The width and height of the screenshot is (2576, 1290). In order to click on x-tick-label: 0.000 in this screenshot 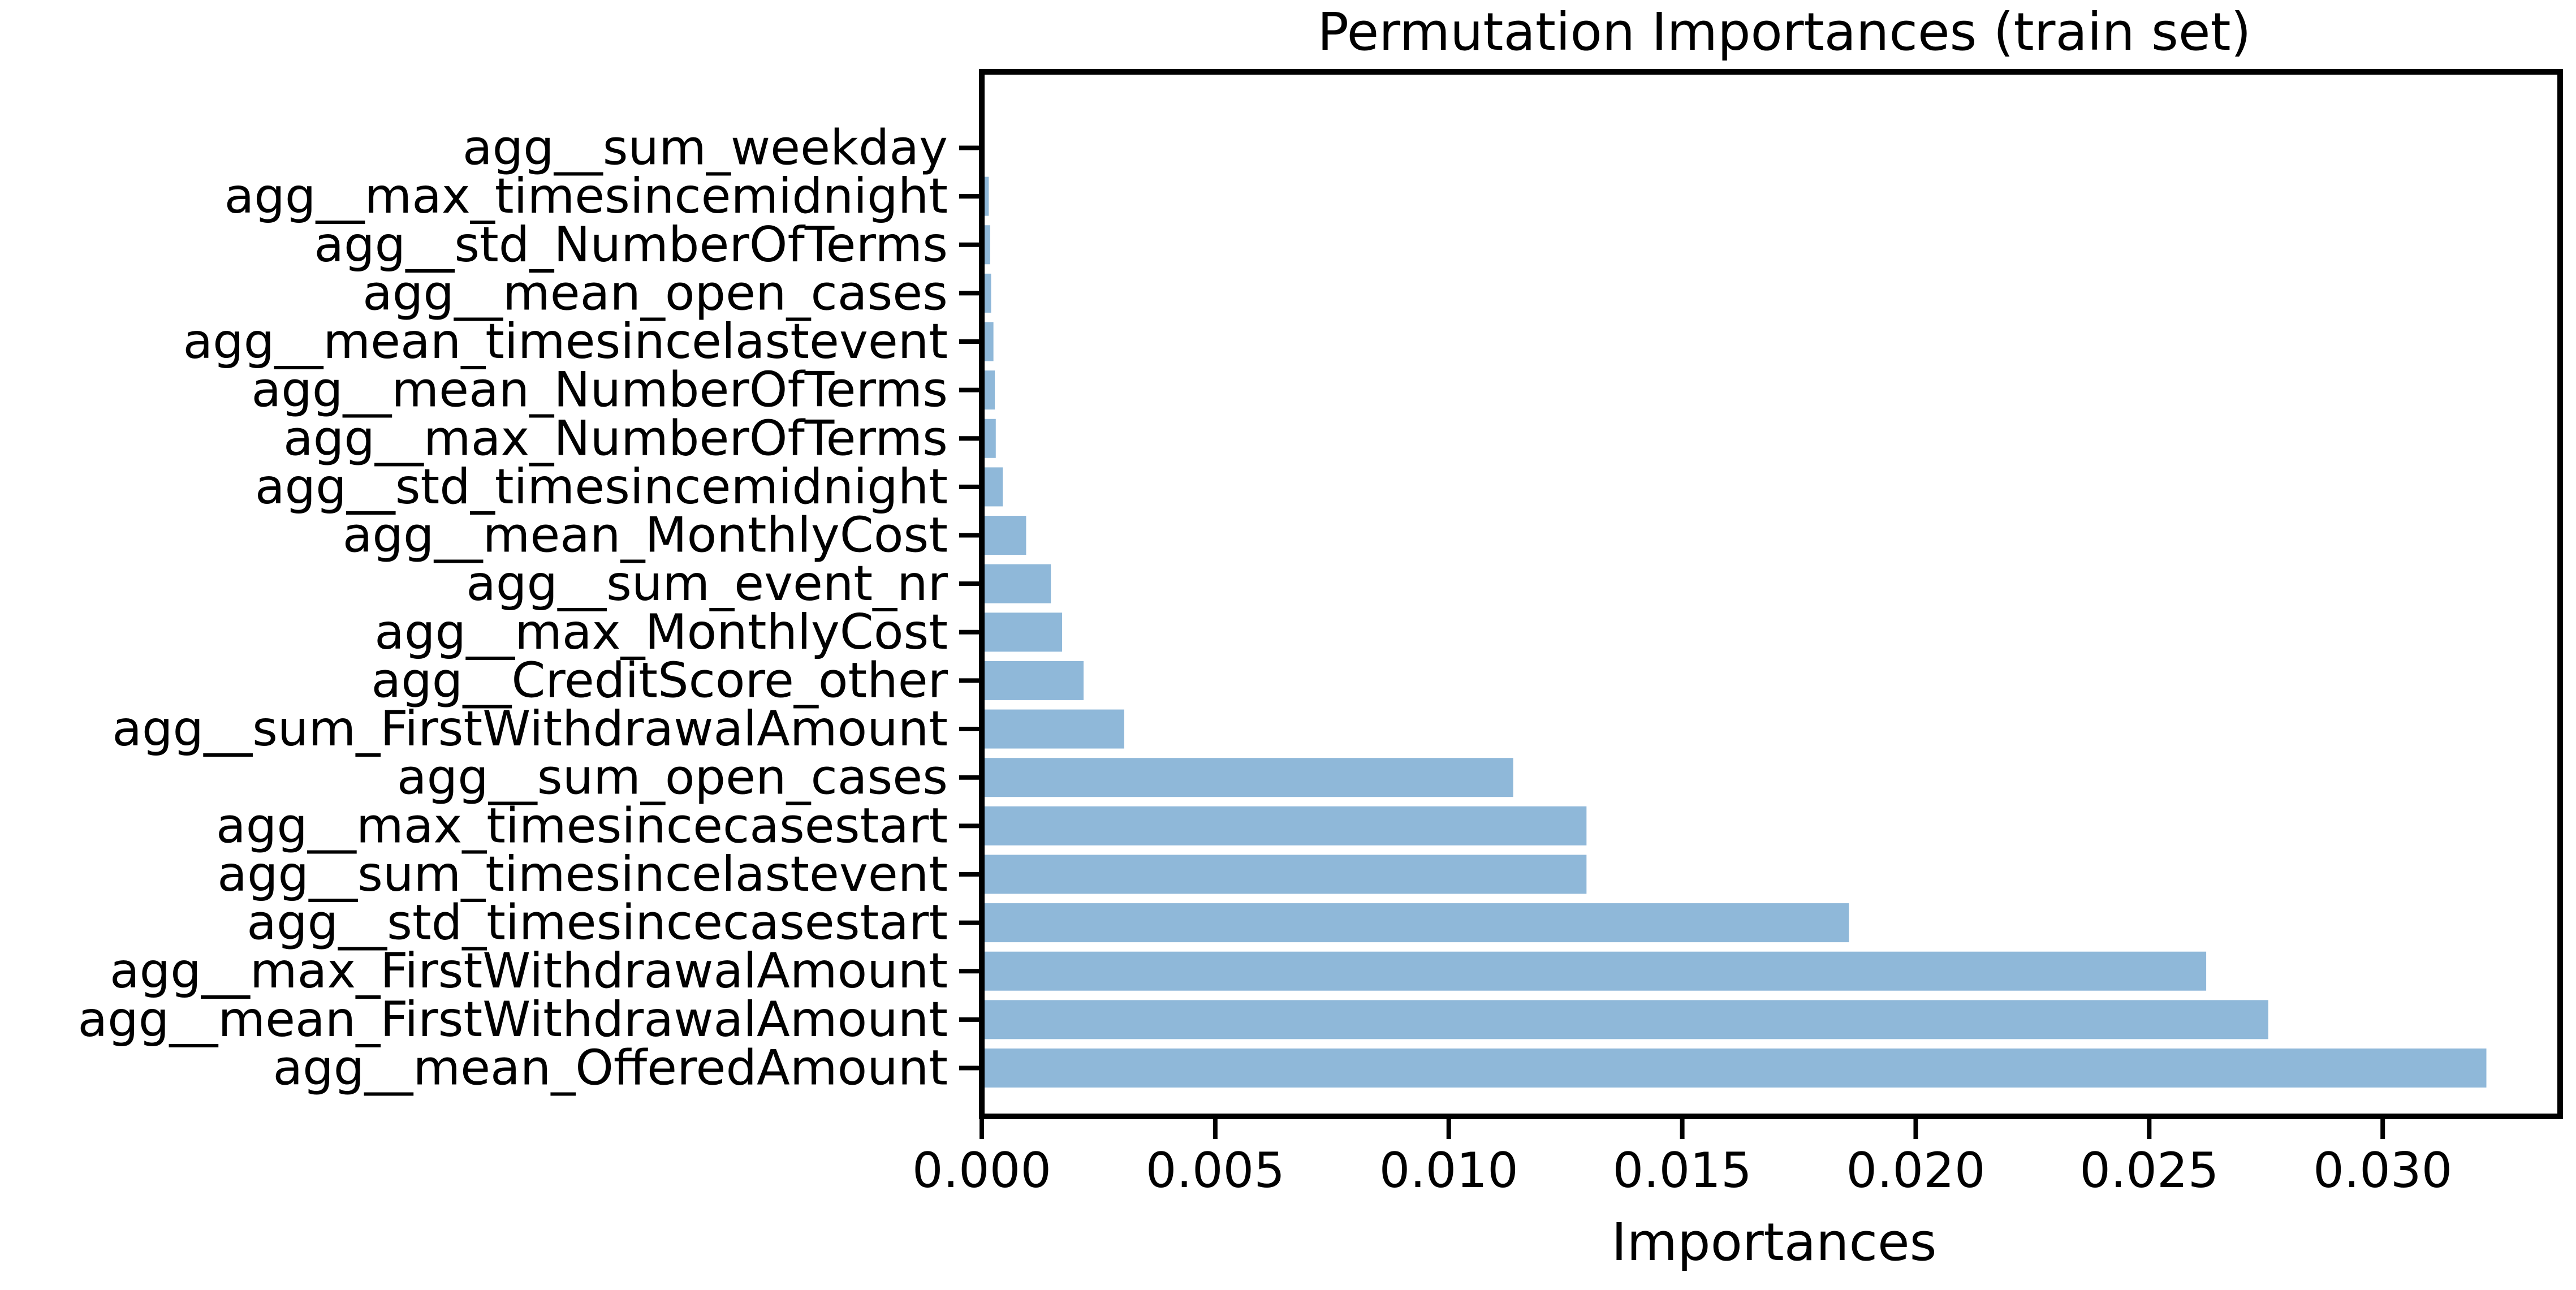, I will do `click(982, 1170)`.